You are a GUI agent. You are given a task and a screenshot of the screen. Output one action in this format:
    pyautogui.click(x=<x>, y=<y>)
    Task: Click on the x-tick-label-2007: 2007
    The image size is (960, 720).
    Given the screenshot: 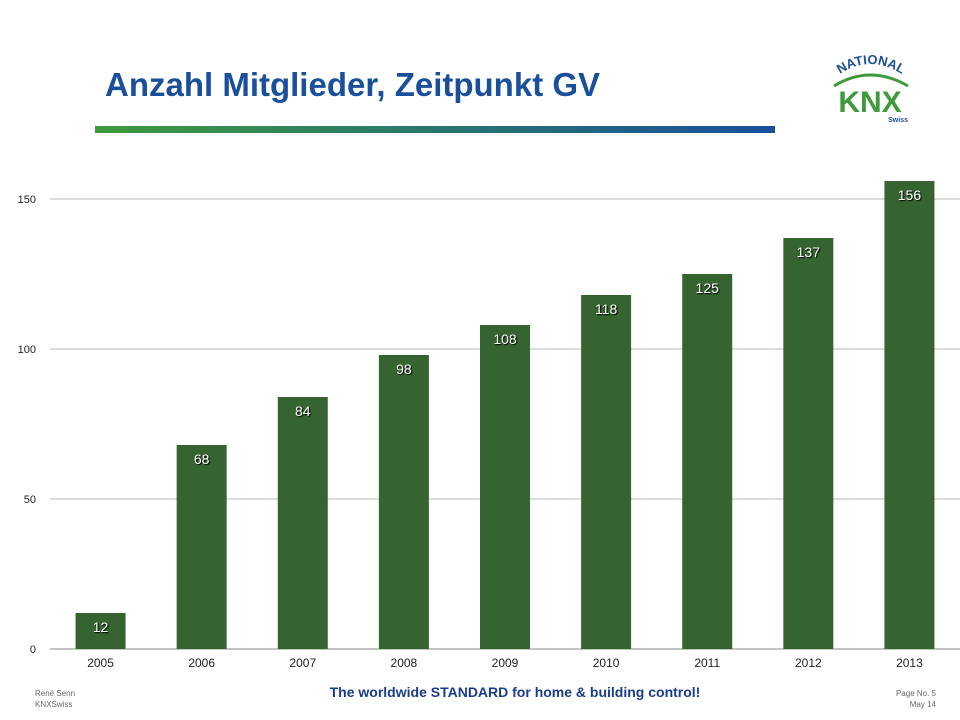 What is the action you would take?
    pyautogui.click(x=302, y=663)
    